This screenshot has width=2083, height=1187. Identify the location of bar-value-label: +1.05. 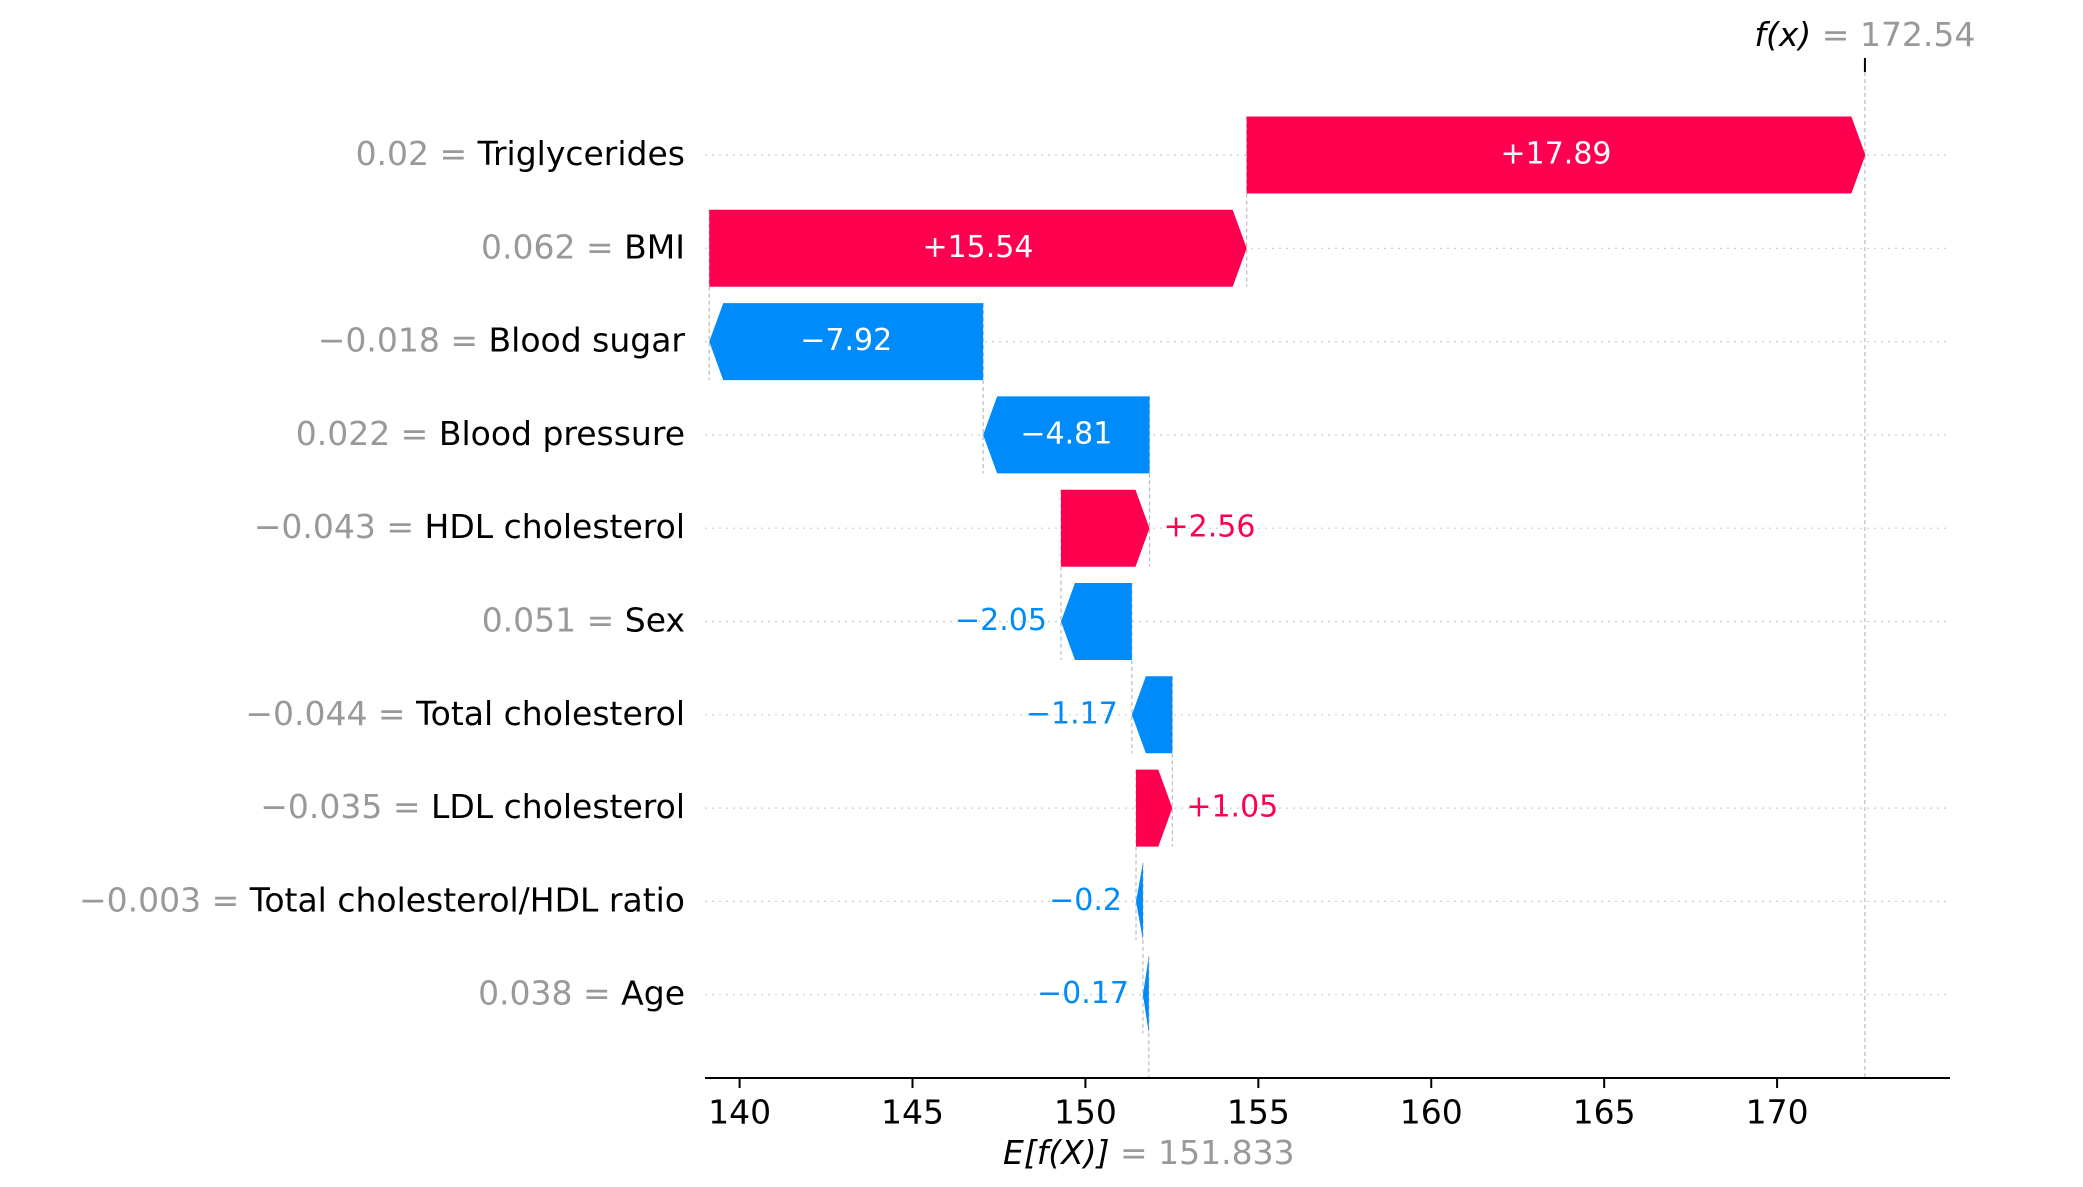
(1232, 807).